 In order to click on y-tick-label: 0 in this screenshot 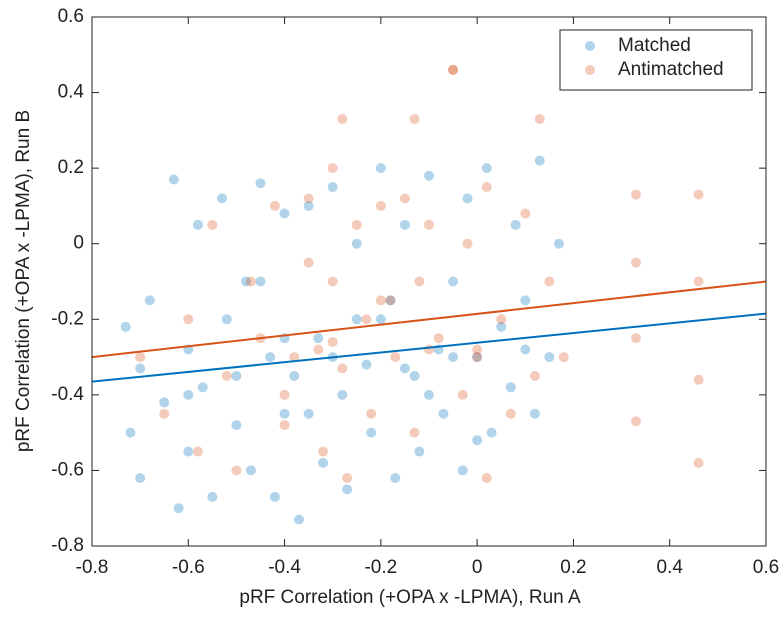, I will do `click(78, 243)`.